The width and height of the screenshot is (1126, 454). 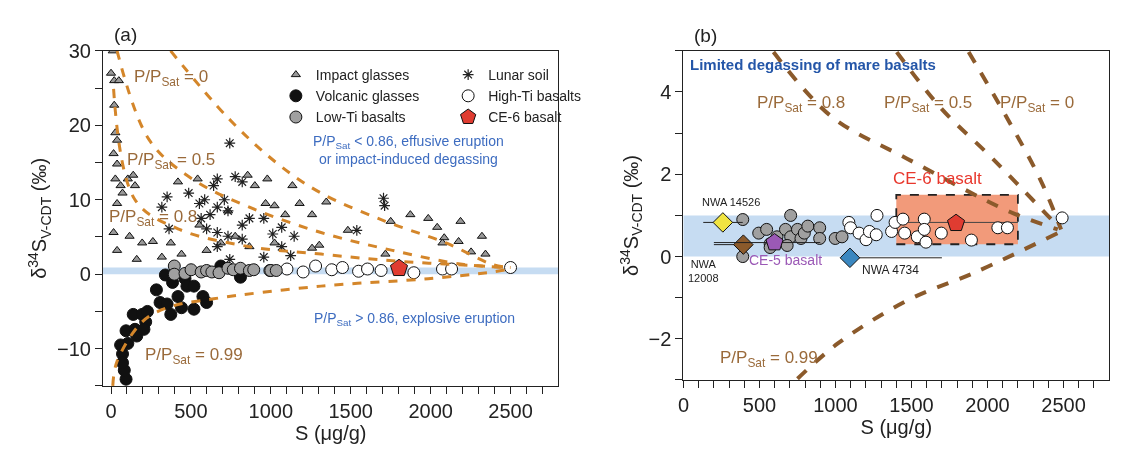 What do you see at coordinates (415, 319) in the screenshot?
I see `annotation: P/P$_{Sat}$ > 0.86, explosive eruption` at bounding box center [415, 319].